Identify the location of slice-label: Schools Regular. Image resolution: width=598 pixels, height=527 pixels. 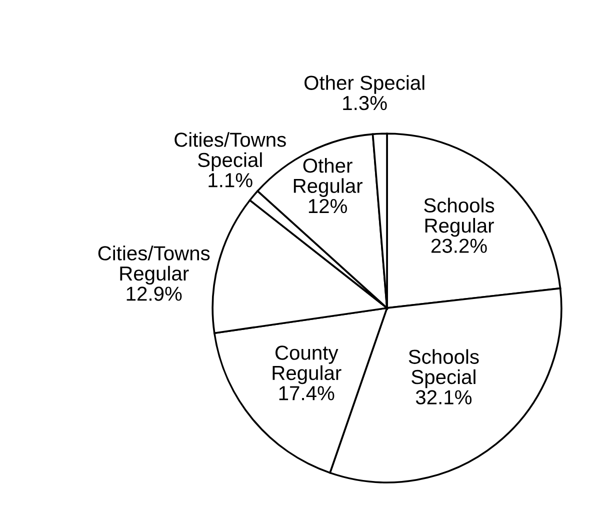
(459, 217).